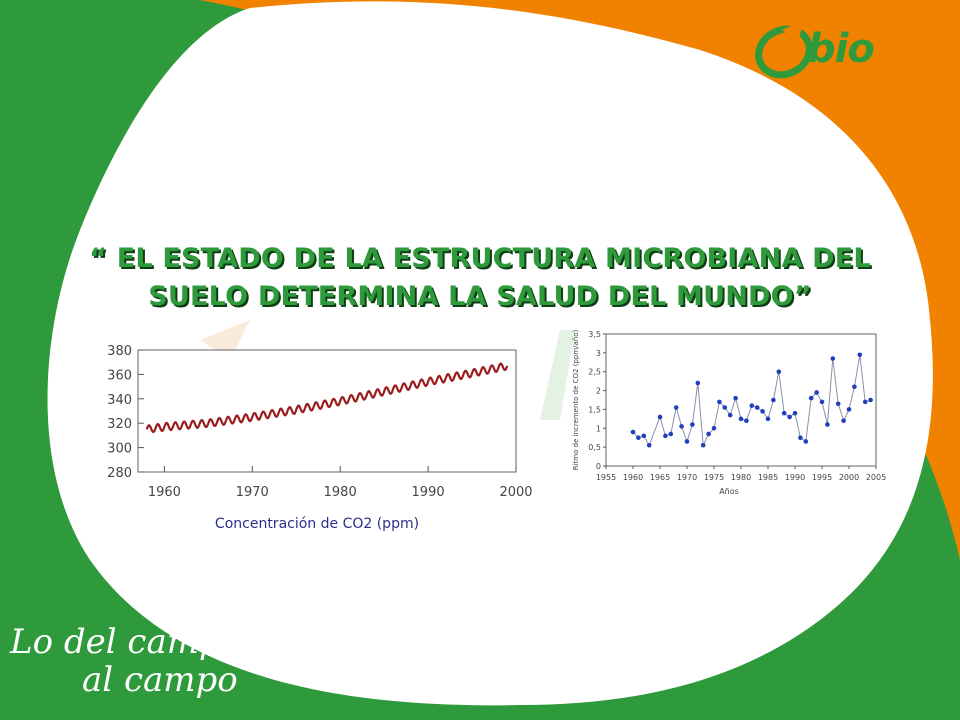  What do you see at coordinates (598, 353) in the screenshot?
I see `y-tick-label: 3` at bounding box center [598, 353].